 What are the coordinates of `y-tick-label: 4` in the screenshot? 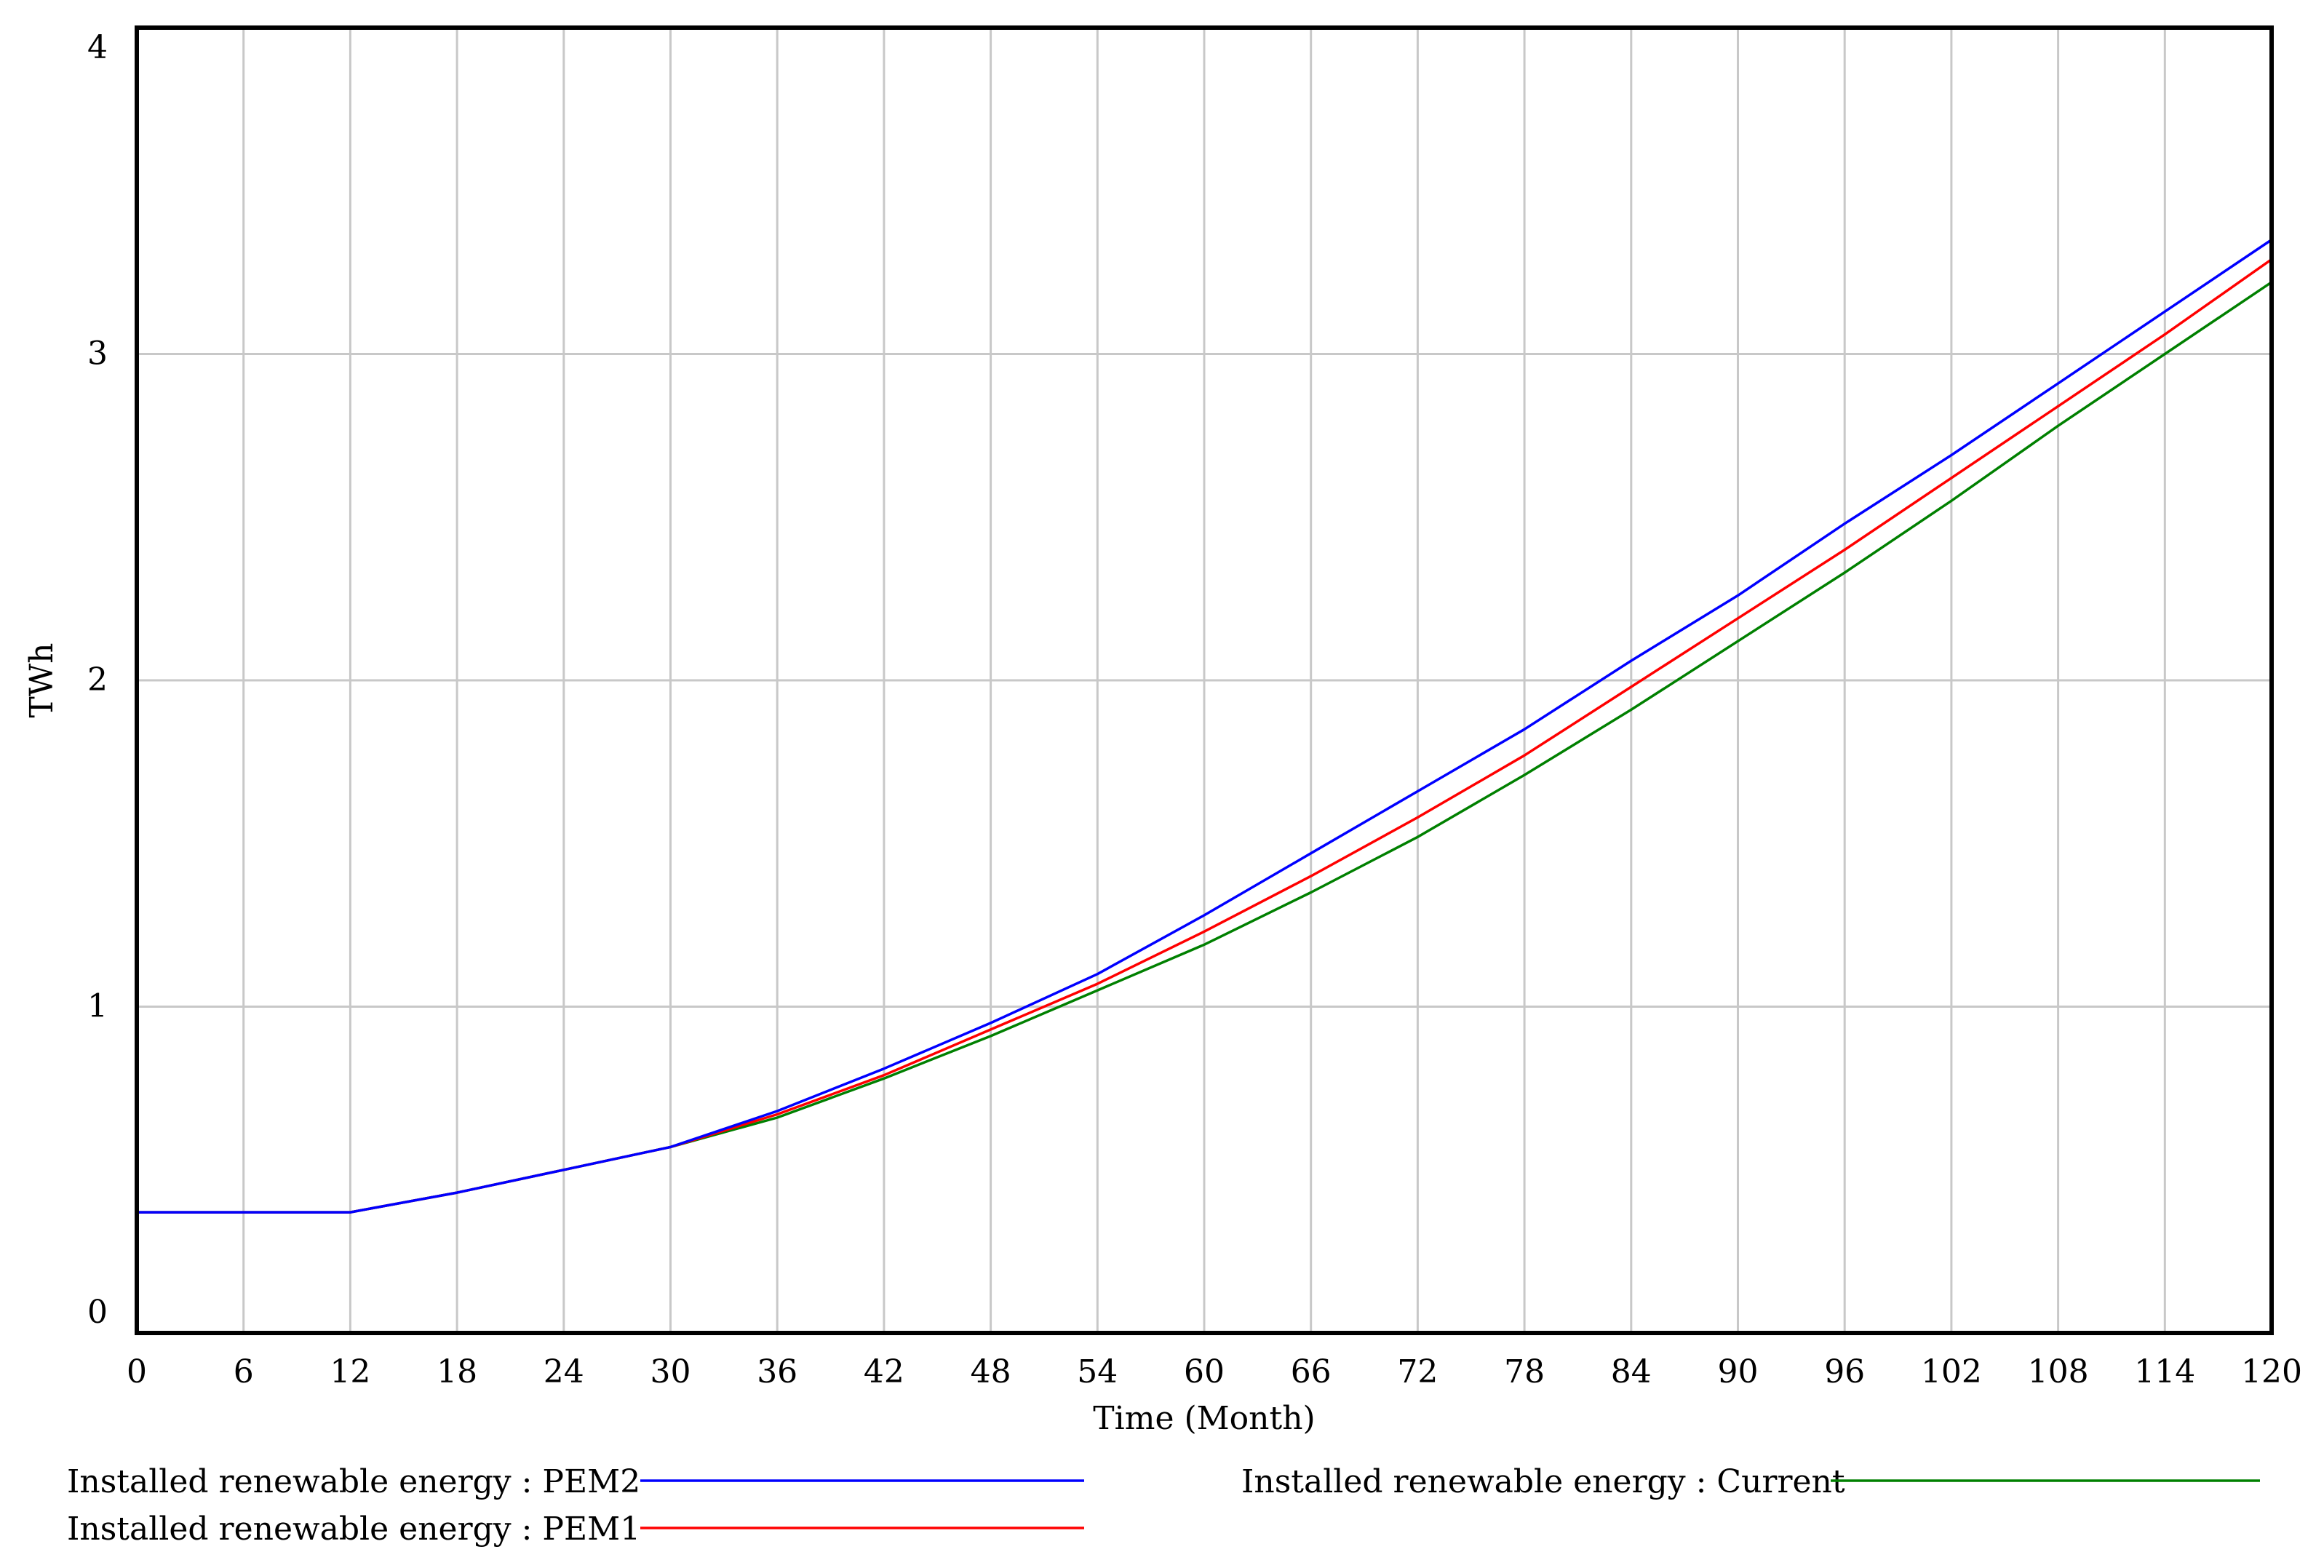 It's located at (97, 47).